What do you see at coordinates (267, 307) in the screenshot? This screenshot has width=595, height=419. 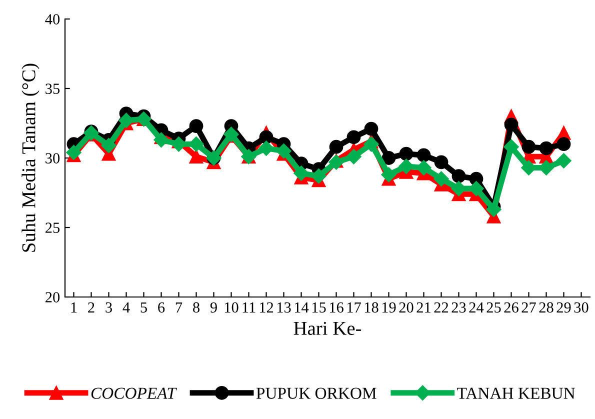 I see `x-tick-label: 12` at bounding box center [267, 307].